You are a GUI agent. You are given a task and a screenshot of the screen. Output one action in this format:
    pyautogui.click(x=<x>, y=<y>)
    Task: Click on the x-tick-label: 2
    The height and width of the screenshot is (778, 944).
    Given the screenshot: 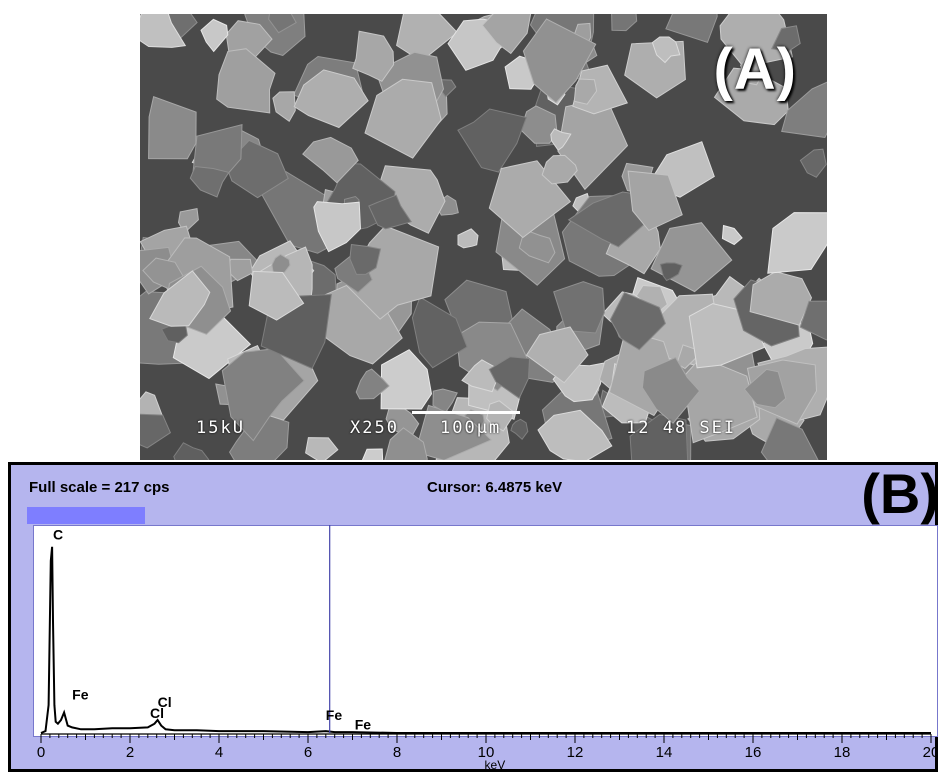 What is the action you would take?
    pyautogui.click(x=130, y=752)
    